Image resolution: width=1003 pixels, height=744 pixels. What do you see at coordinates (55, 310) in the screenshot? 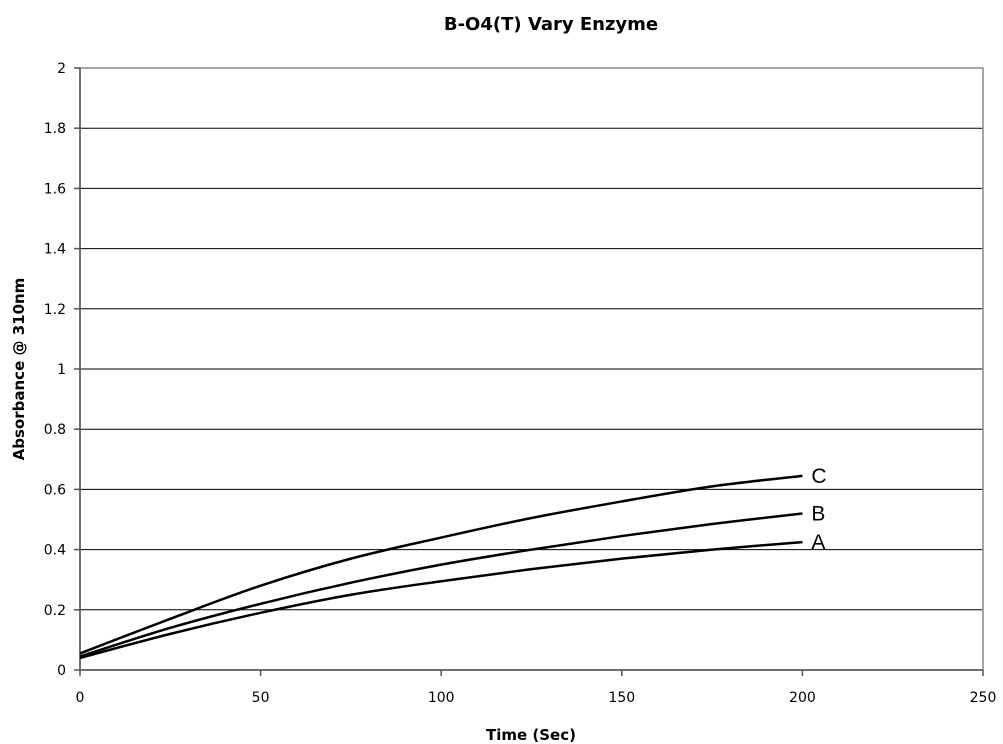
I see `y-tick-label: 1.2` at bounding box center [55, 310].